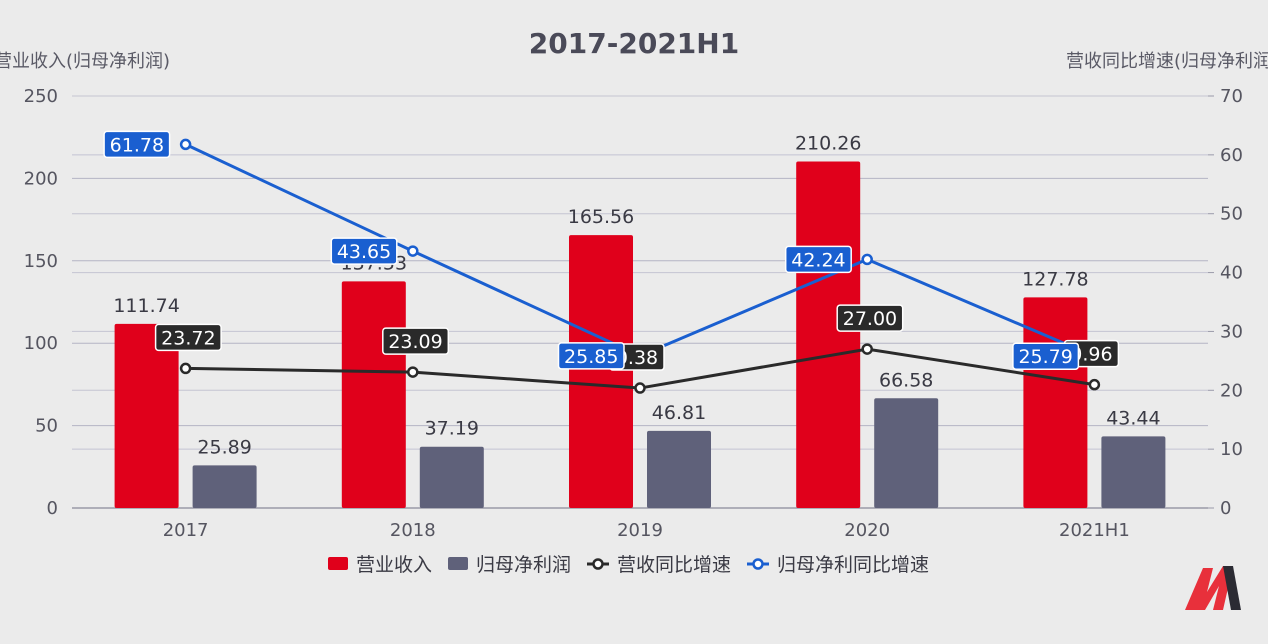 Image resolution: width=1268 pixels, height=644 pixels. Describe the element at coordinates (828, 143) in the screenshot. I see `data-label: 210.26` at that location.